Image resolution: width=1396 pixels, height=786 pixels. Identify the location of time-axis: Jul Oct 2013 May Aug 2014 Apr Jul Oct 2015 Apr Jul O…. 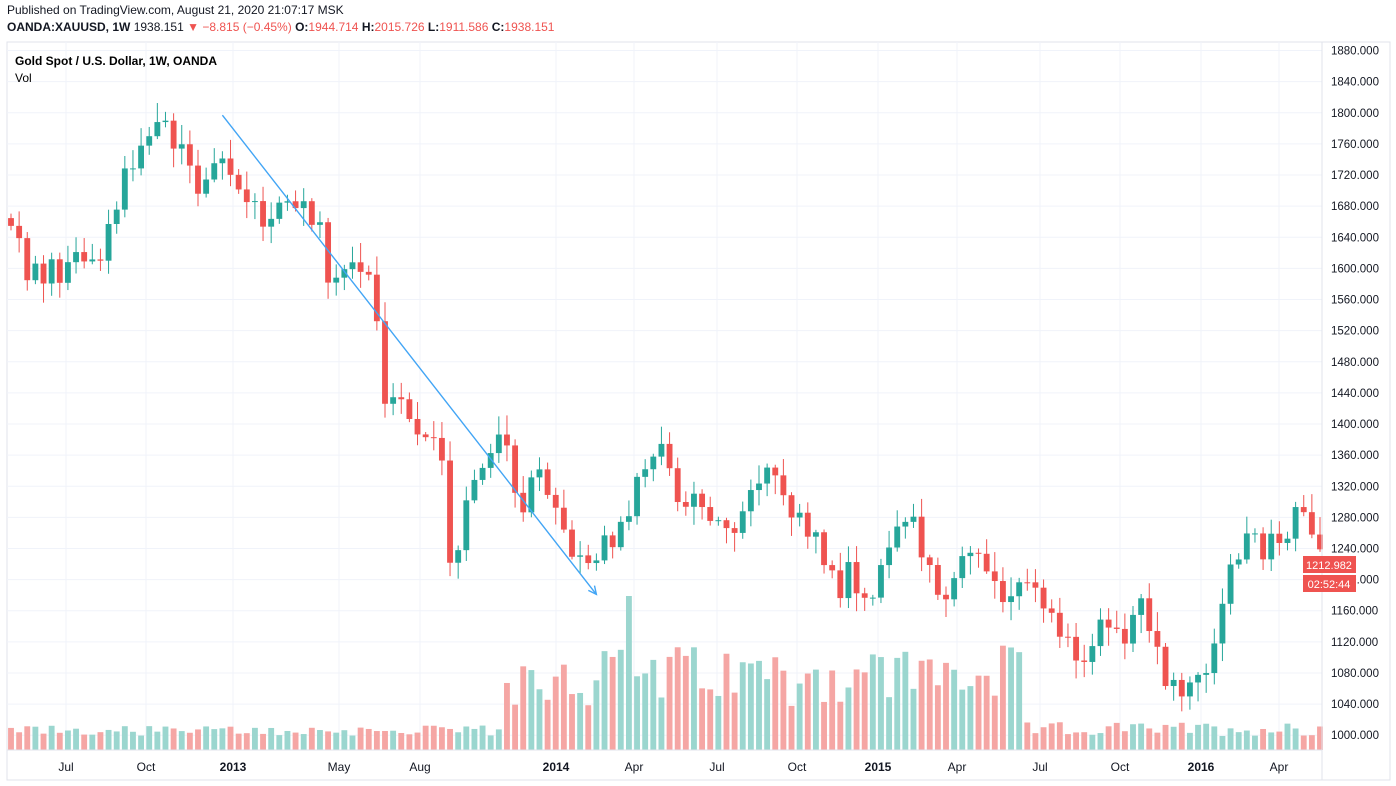
(673, 767).